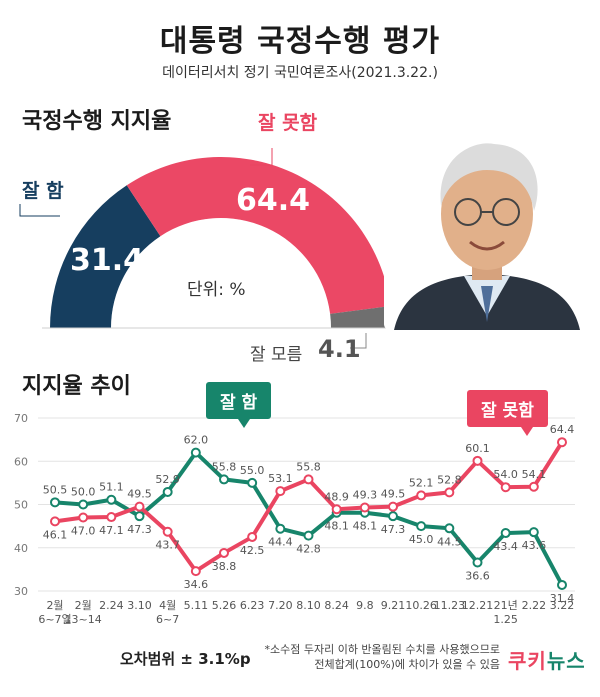 The height and width of the screenshot is (697, 600). What do you see at coordinates (566, 661) in the screenshot?
I see `logo-part2: 뉴스` at bounding box center [566, 661].